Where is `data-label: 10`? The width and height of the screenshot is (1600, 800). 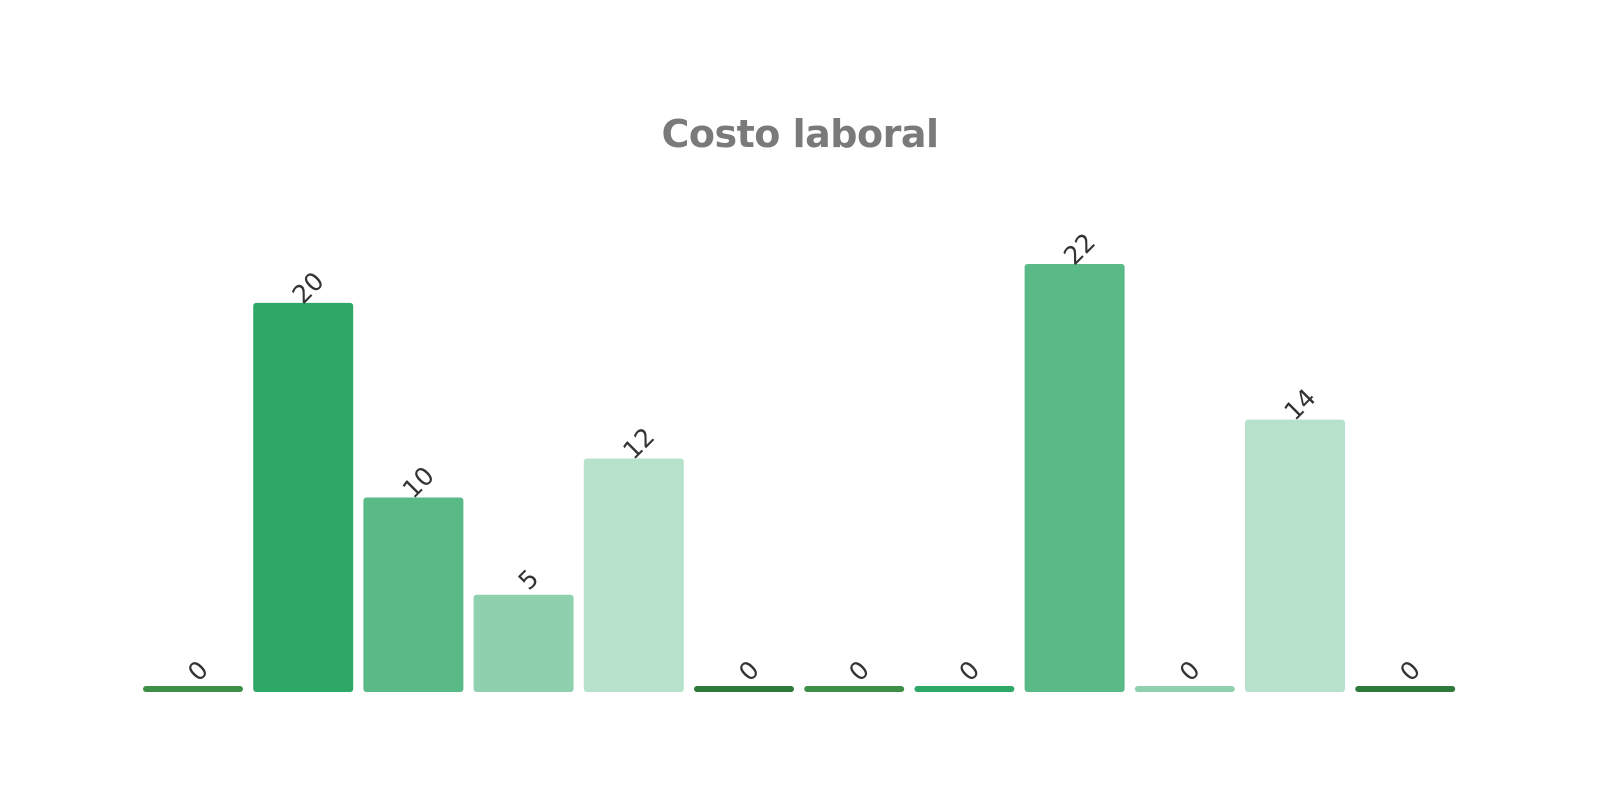 data-label: 10 is located at coordinates (418, 482).